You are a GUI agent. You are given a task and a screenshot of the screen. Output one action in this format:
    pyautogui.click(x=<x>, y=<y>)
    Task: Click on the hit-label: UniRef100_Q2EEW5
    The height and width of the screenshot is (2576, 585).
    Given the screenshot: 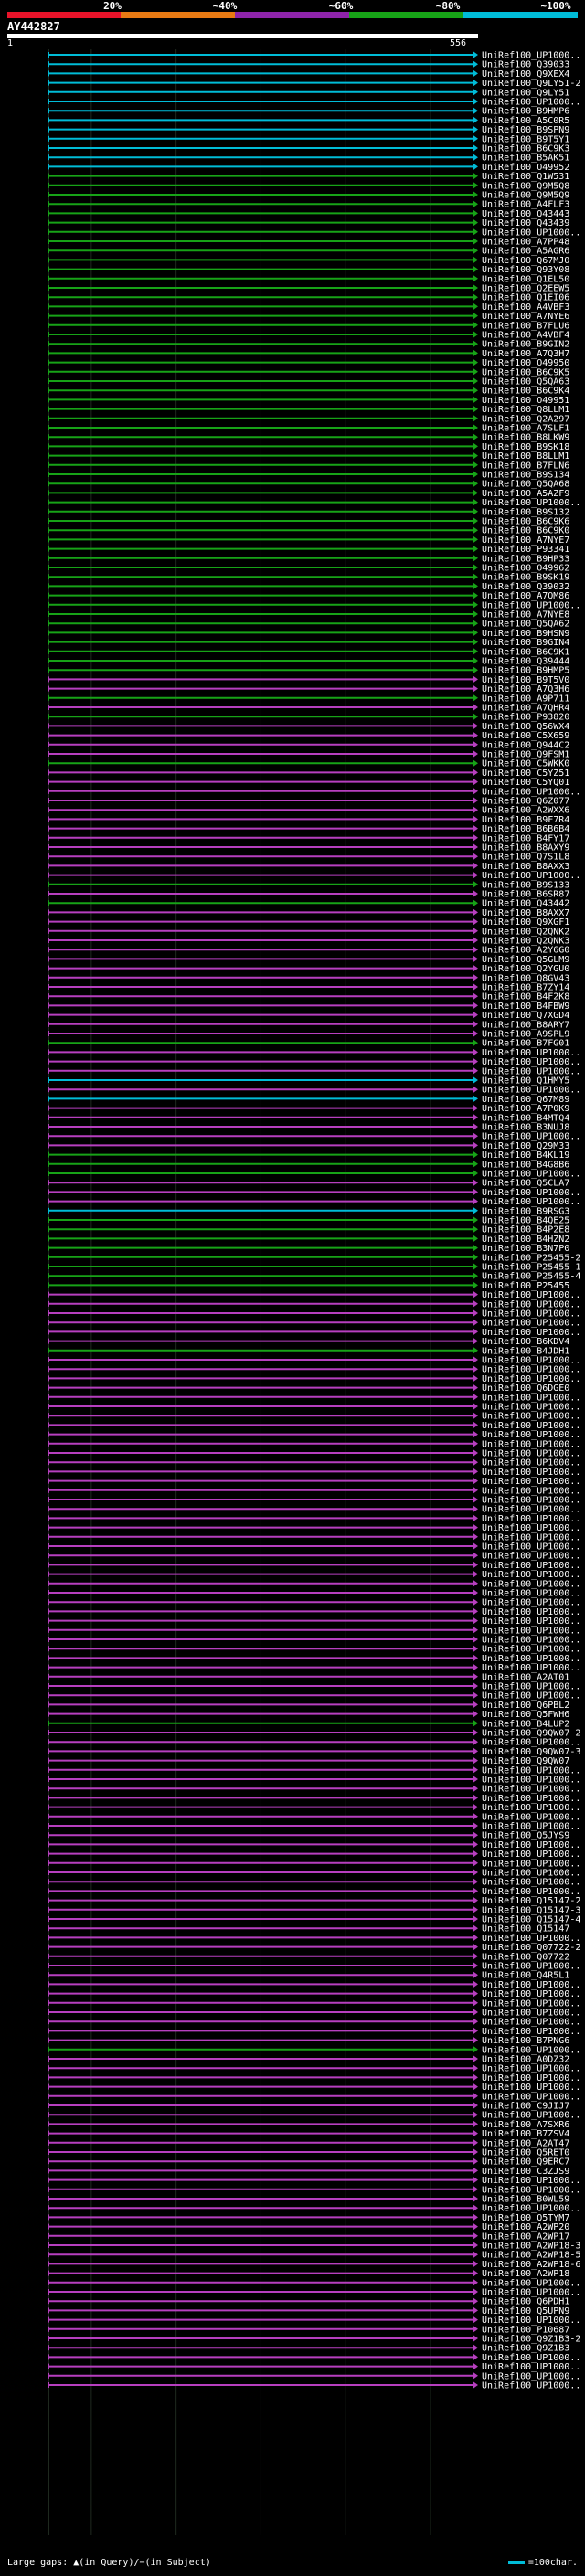 What is the action you would take?
    pyautogui.click(x=525, y=289)
    